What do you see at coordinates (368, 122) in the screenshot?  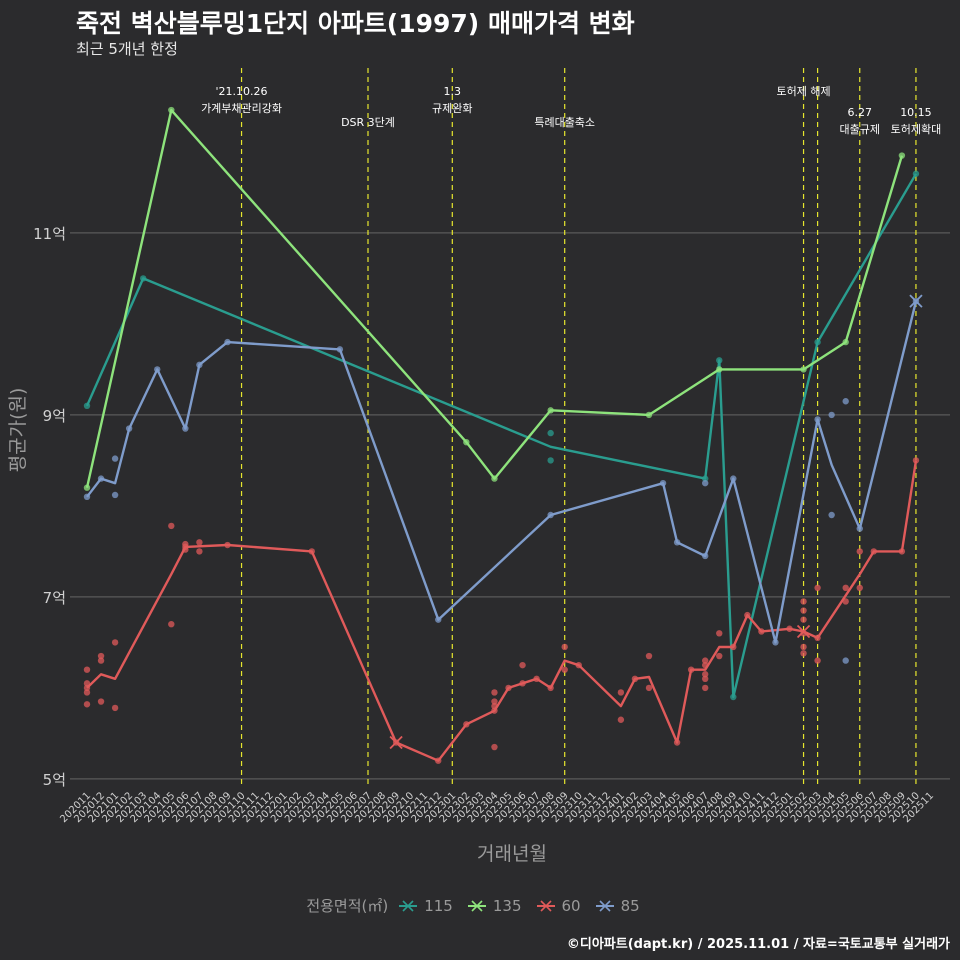 I see `event-annotation: DSR 3단계` at bounding box center [368, 122].